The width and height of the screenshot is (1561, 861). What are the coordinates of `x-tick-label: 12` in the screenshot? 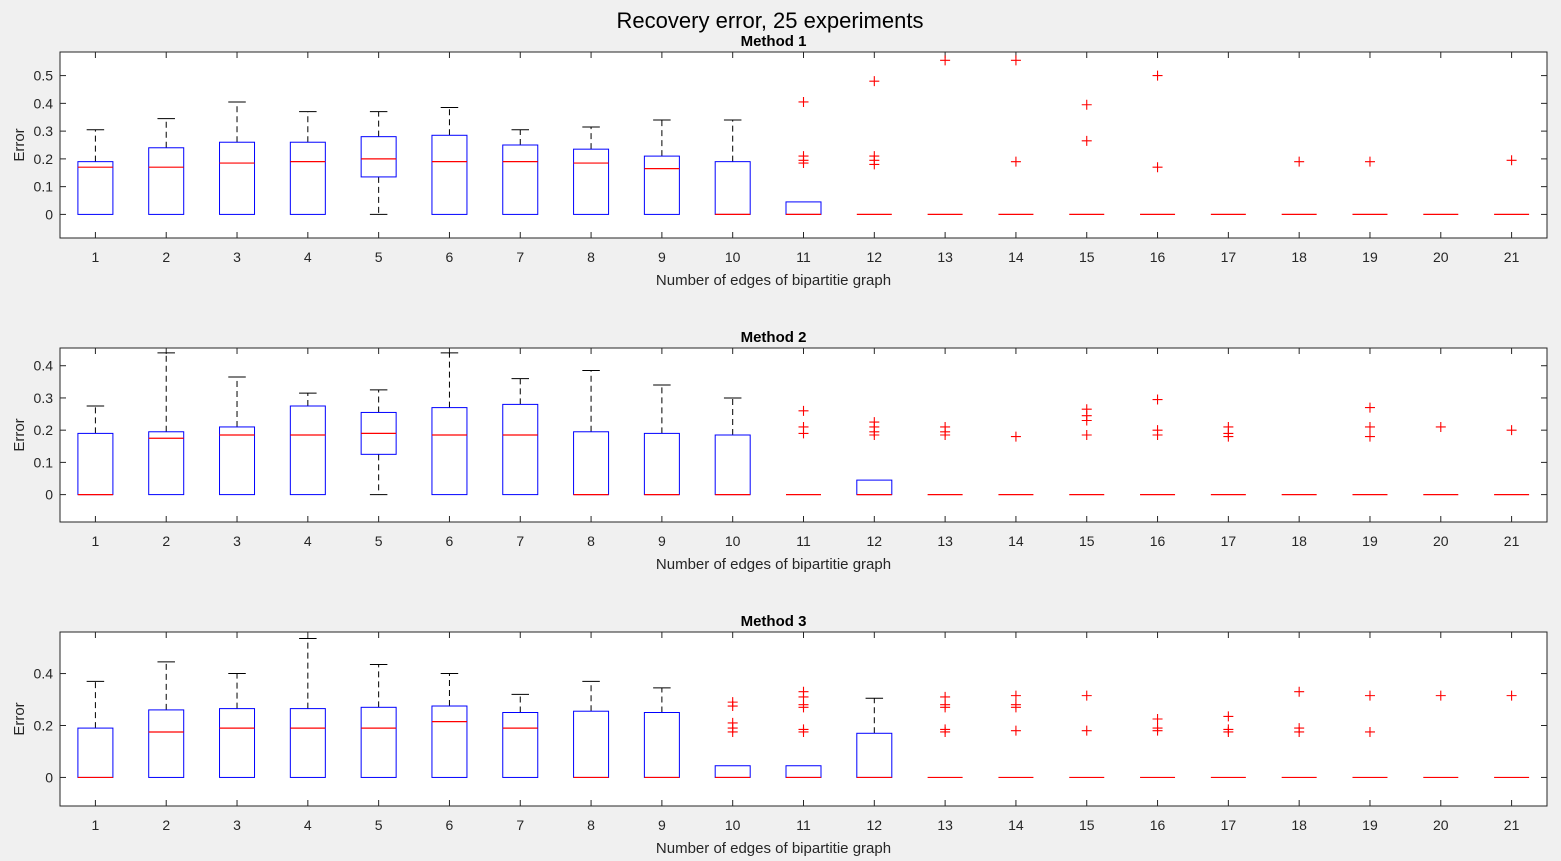 It's located at (875, 257).